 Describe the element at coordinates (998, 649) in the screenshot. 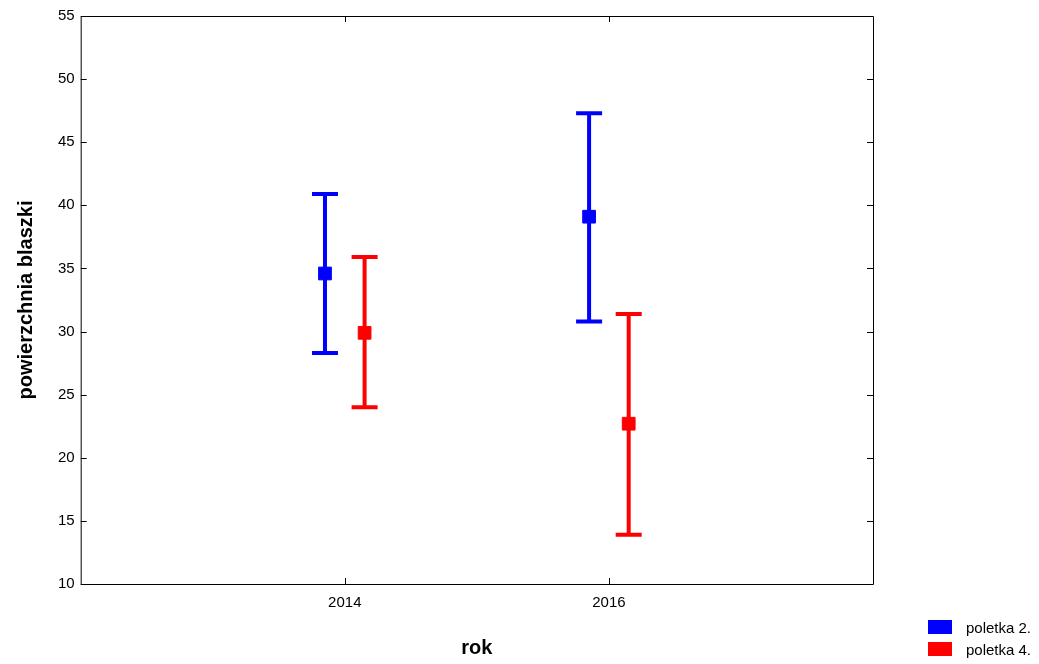

I see `legend-label: poletka 4.` at that location.